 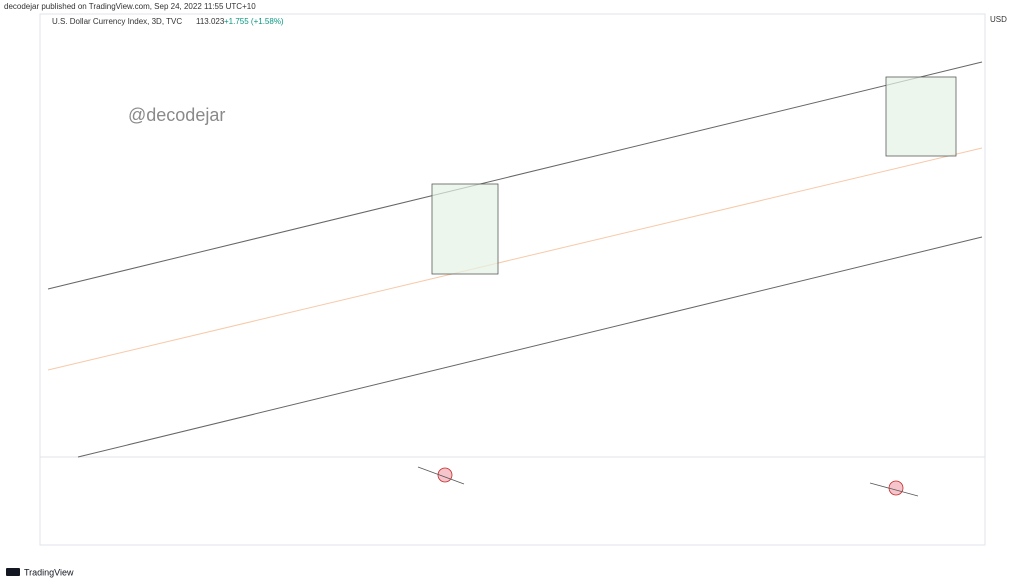 I want to click on footer-brand: TradingView, so click(x=49, y=572).